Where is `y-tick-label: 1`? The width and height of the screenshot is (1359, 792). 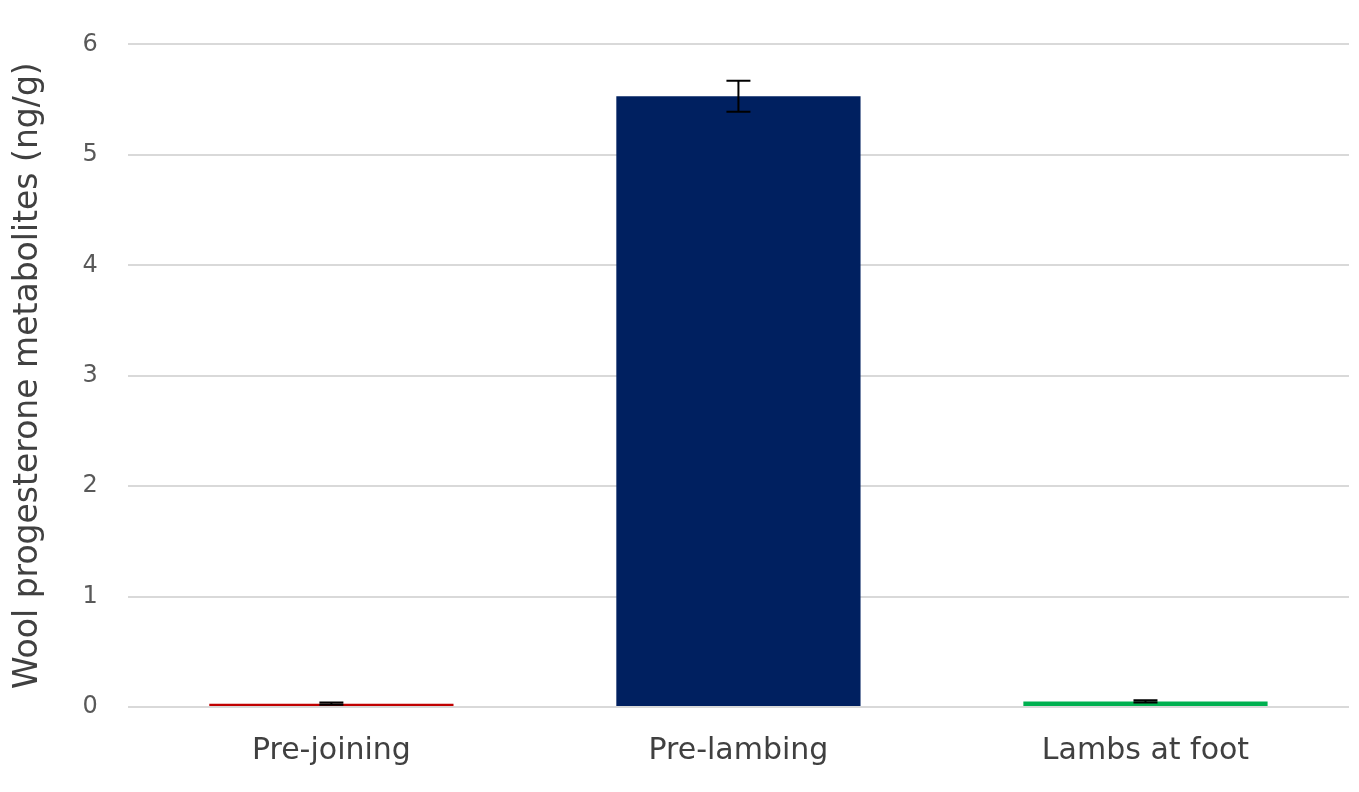 y-tick-label: 1 is located at coordinates (90, 594).